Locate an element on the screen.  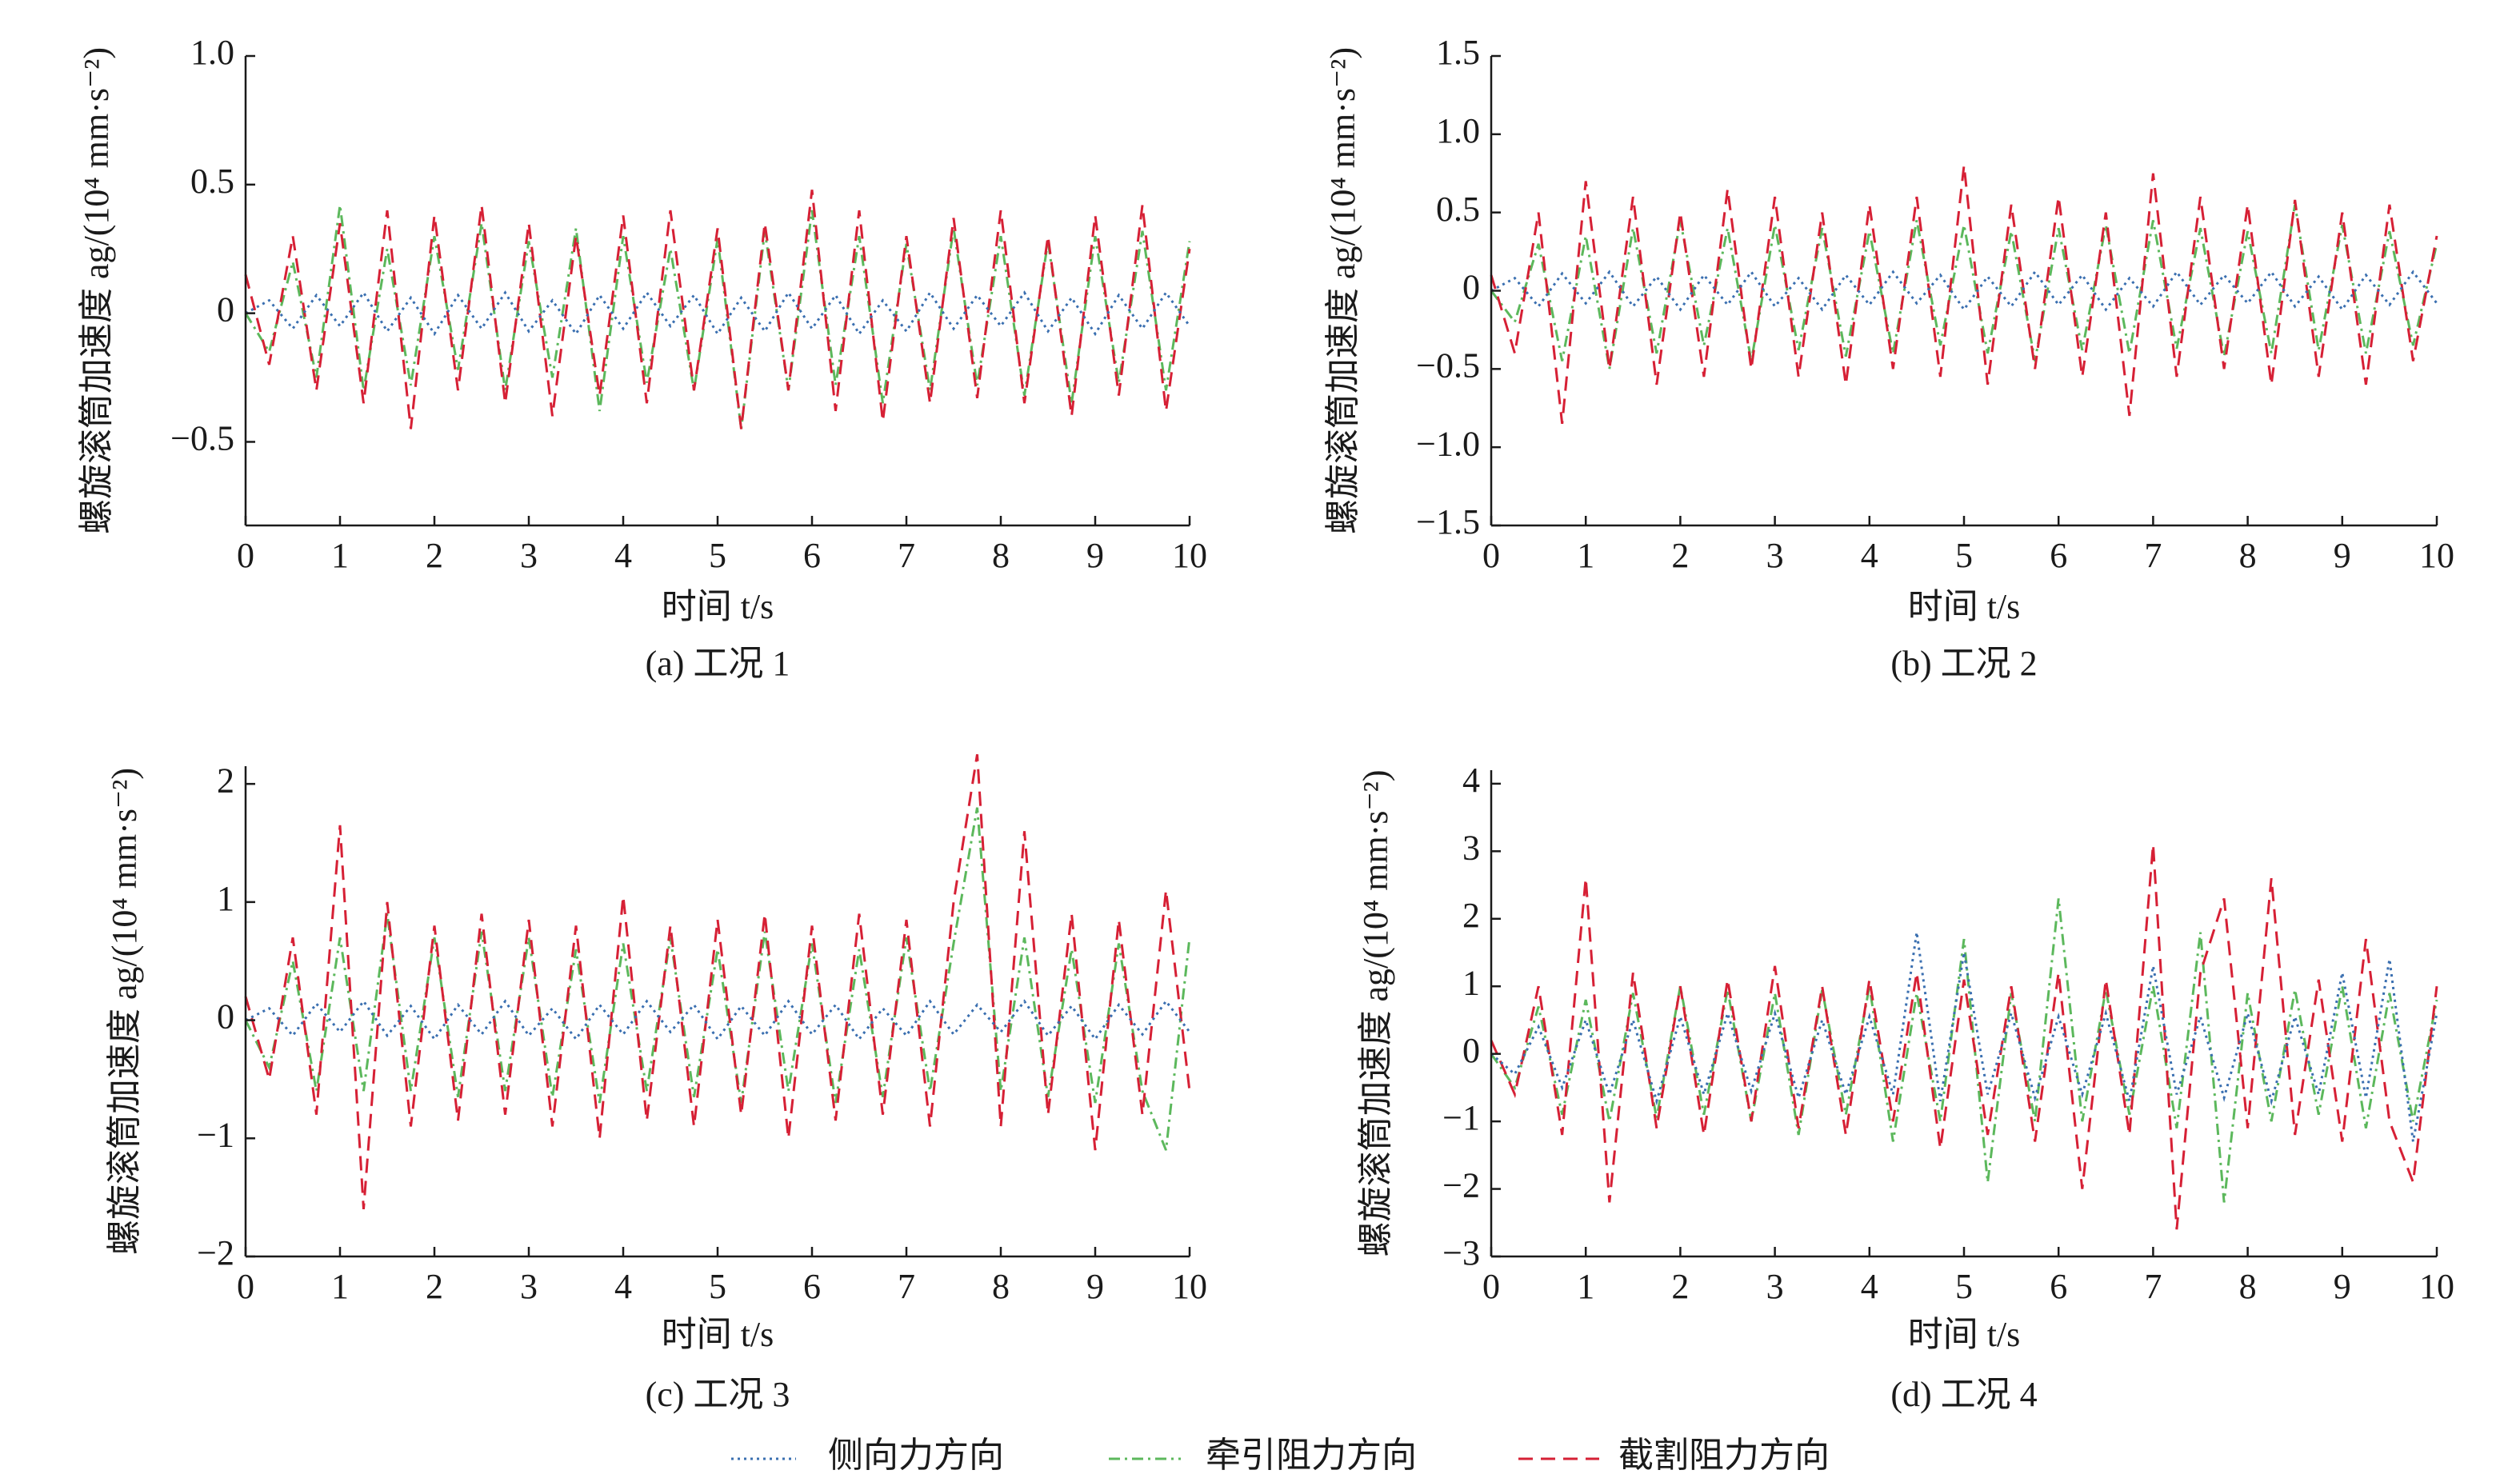
legend-label: 截割阻力方向 is located at coordinates (1724, 1455).